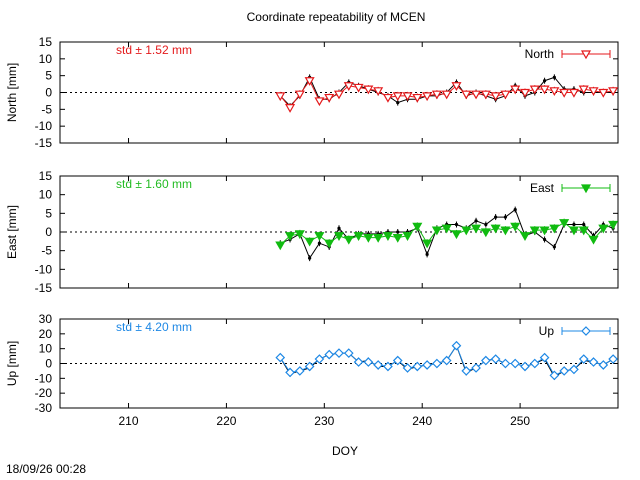  I want to click on raw-series-line, so click(447, 234).